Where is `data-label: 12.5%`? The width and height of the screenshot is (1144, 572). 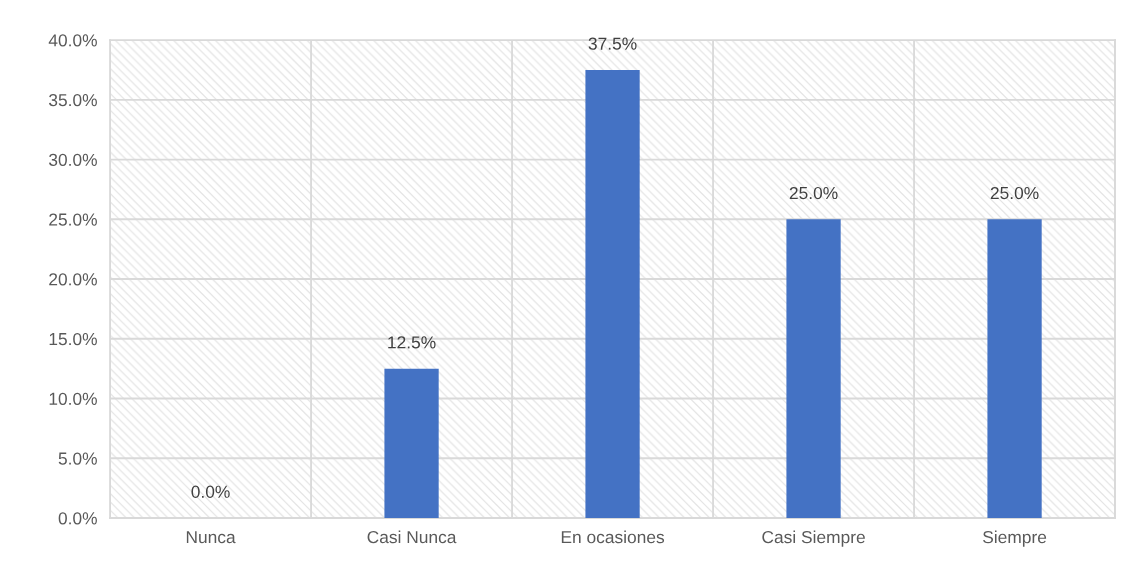
data-label: 12.5% is located at coordinates (412, 342).